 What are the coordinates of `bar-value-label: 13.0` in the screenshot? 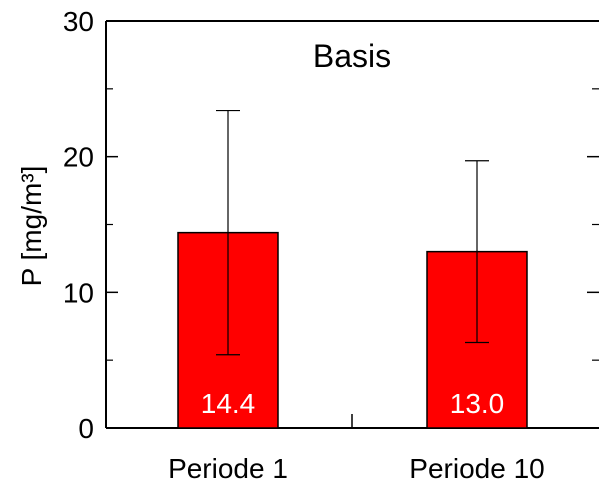 It's located at (477, 403).